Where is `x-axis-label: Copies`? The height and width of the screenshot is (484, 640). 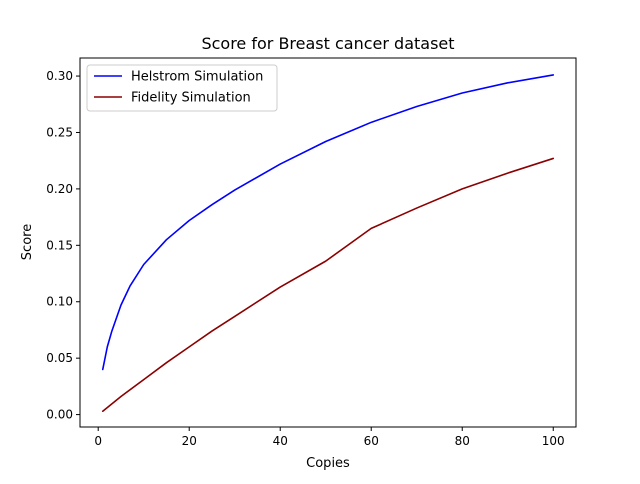 x-axis-label: Copies is located at coordinates (328, 463).